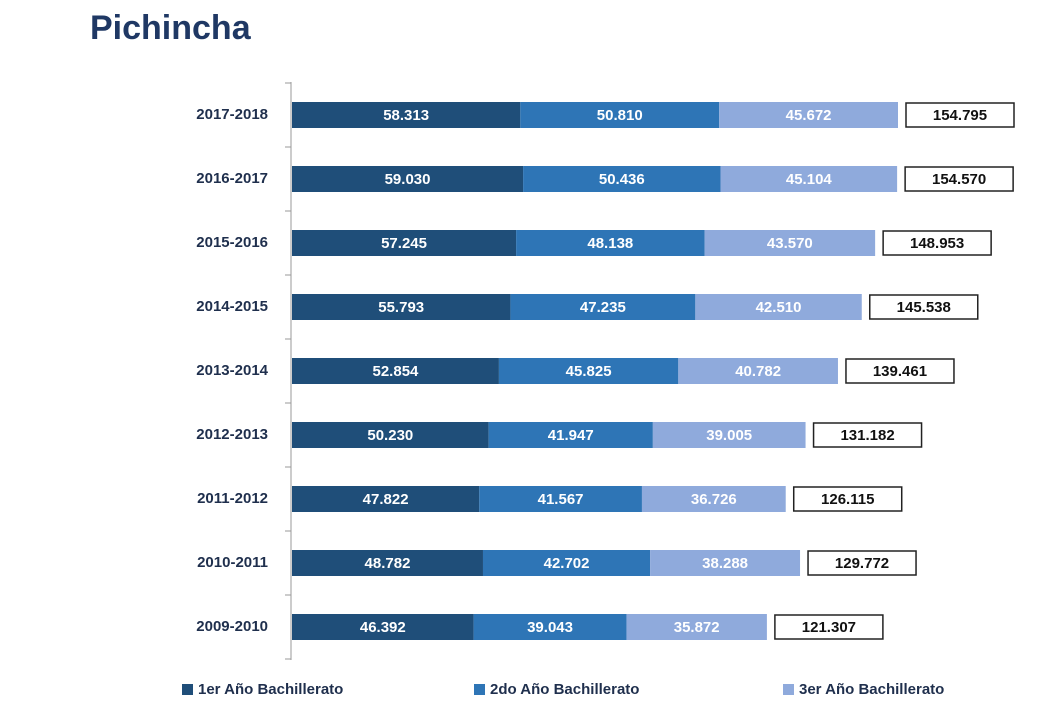 Image resolution: width=1047 pixels, height=727 pixels. I want to click on value-label: 36.726, so click(714, 499).